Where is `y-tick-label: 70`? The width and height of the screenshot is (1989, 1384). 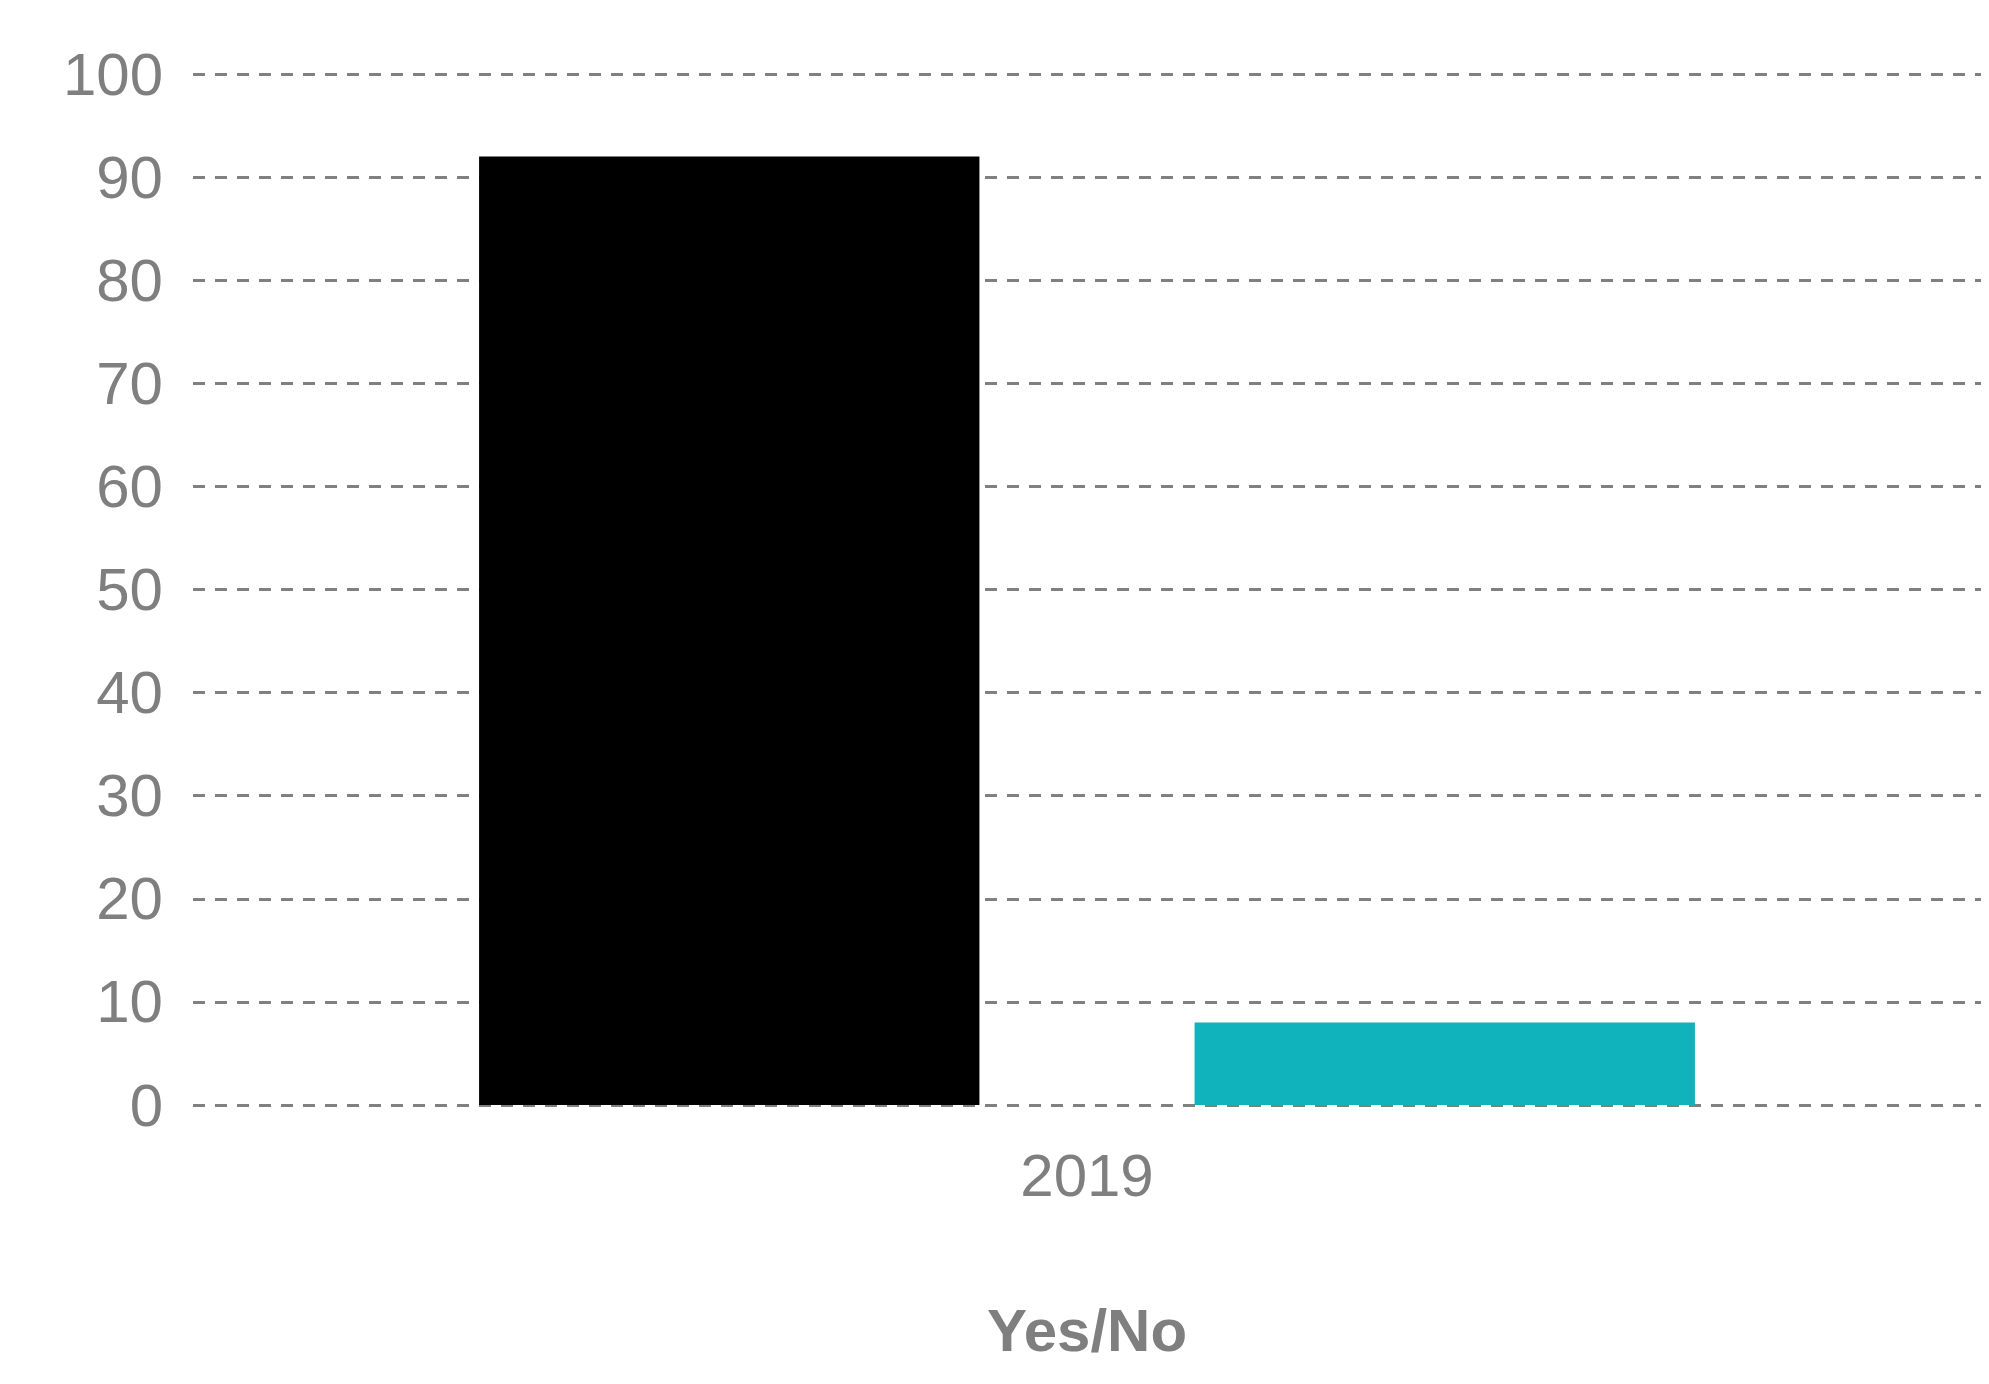 y-tick-label: 70 is located at coordinates (129, 383).